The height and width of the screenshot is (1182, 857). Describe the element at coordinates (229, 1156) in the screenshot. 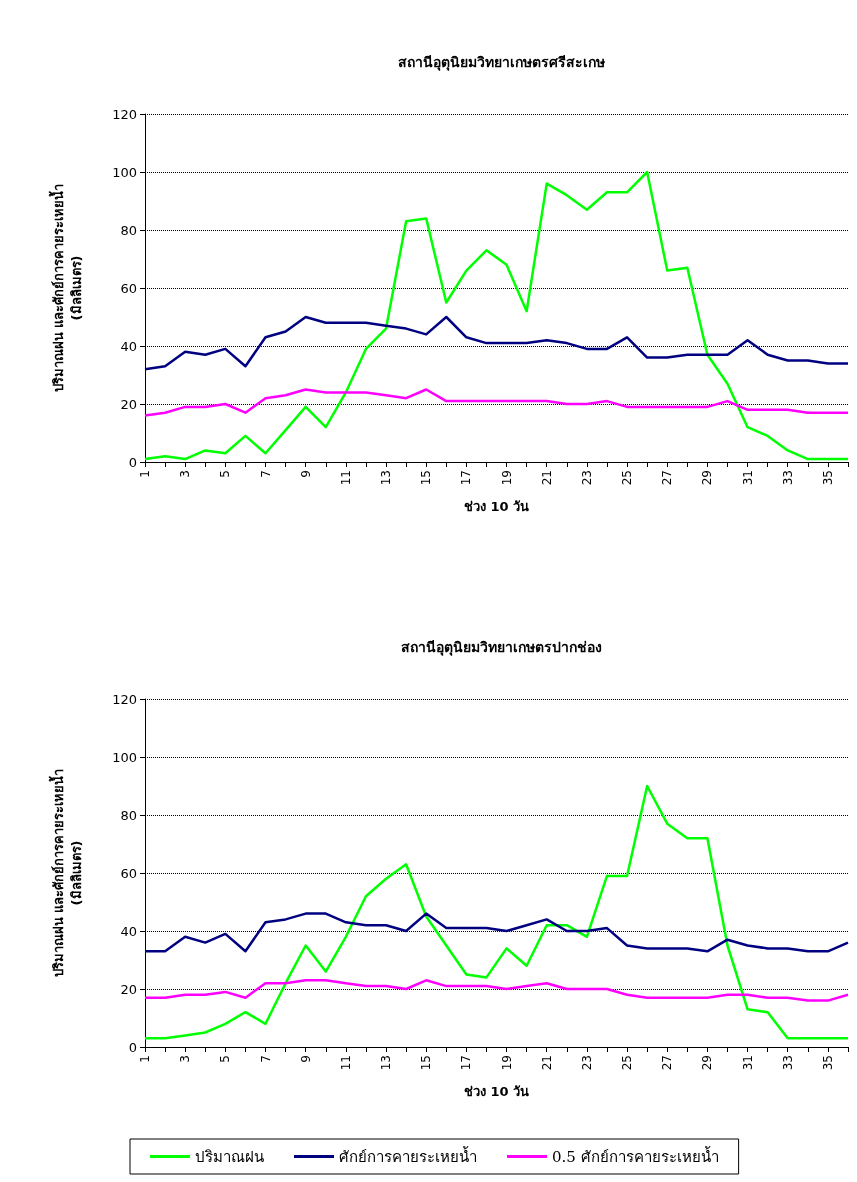

I see `legend-label: ปริมาณฝน` at that location.